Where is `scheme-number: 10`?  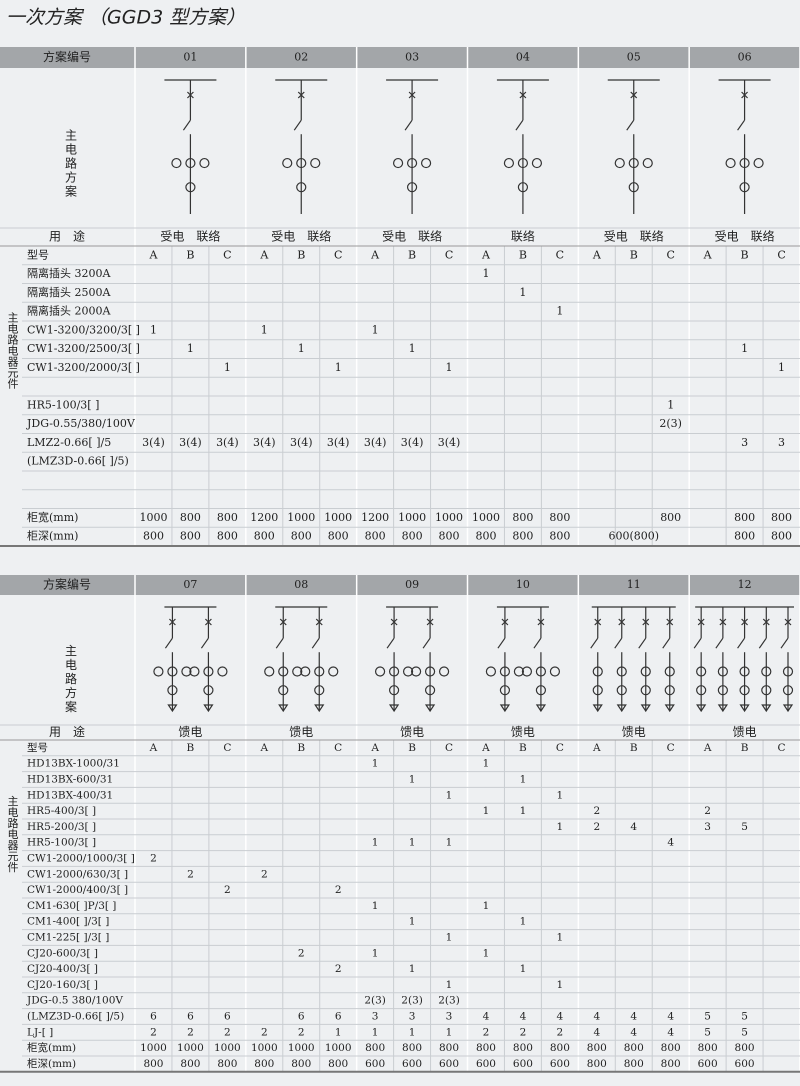
scheme-number: 10 is located at coordinates (523, 584).